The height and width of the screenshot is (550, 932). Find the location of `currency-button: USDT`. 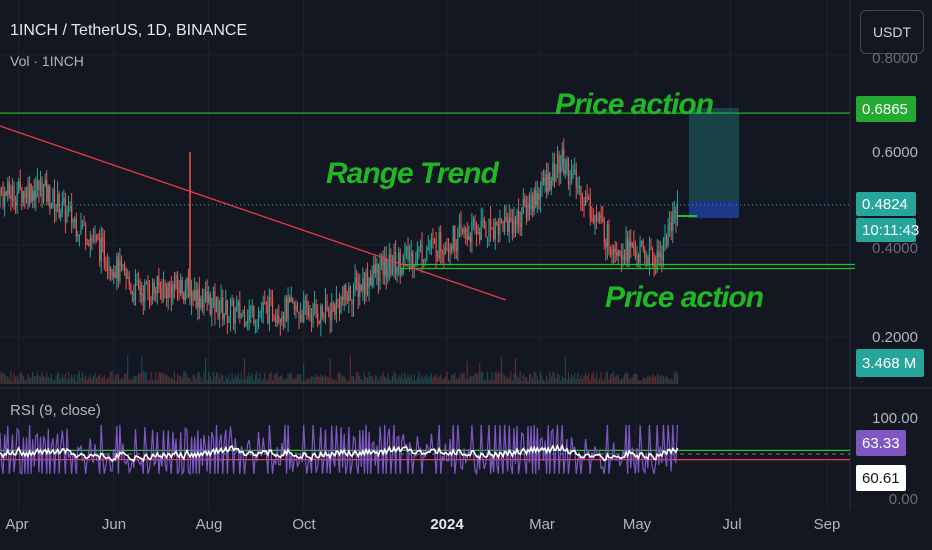

currency-button: USDT is located at coordinates (892, 32).